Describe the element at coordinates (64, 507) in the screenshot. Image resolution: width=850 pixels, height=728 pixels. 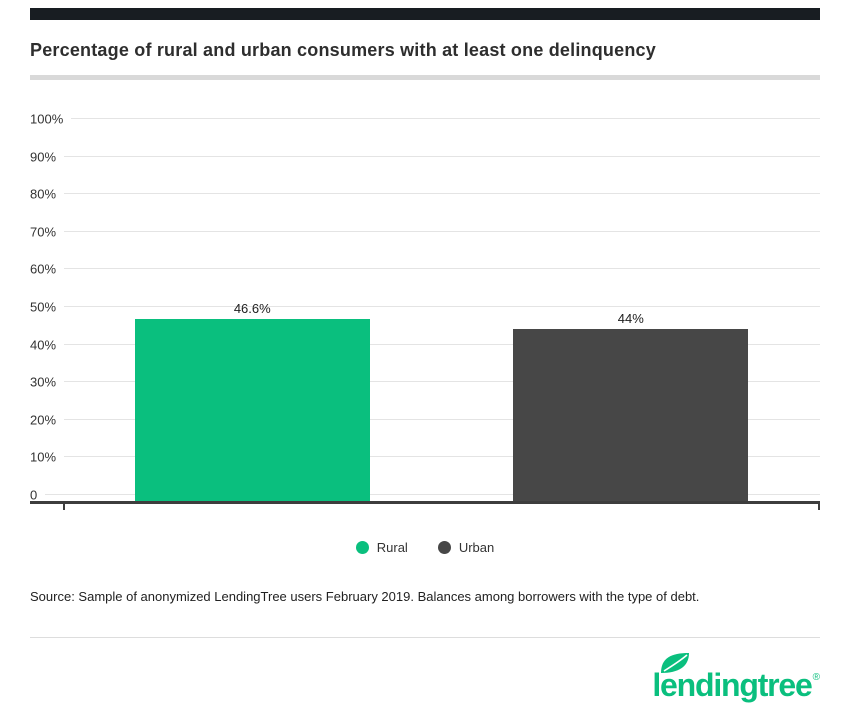
I see `x-axis-tick-left` at that location.